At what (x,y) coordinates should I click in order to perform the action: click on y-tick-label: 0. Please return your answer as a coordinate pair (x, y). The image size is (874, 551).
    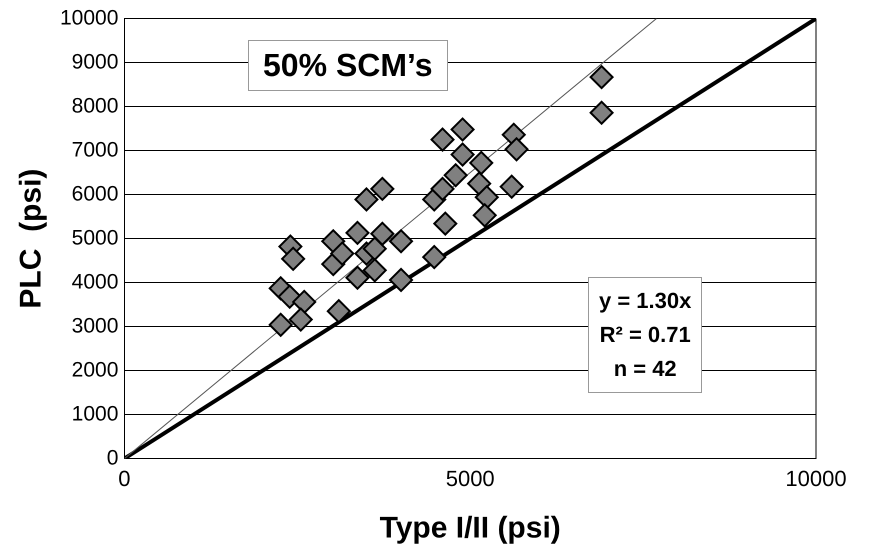
    Looking at the image, I should click on (112, 458).